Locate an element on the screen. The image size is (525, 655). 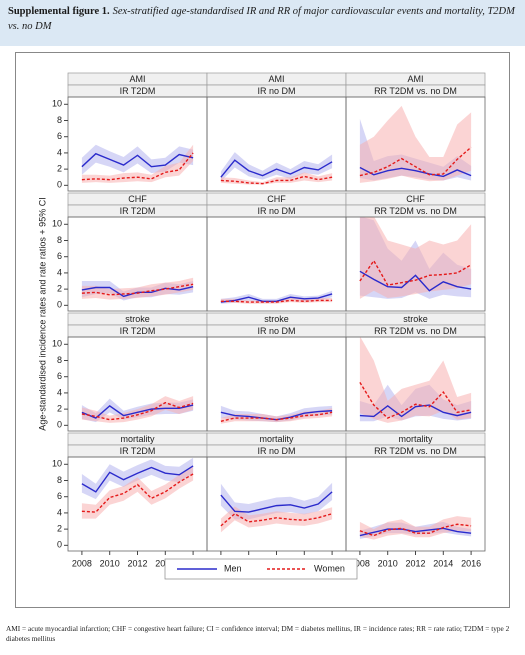
x-tick-label: 2016 is located at coordinates (471, 563).